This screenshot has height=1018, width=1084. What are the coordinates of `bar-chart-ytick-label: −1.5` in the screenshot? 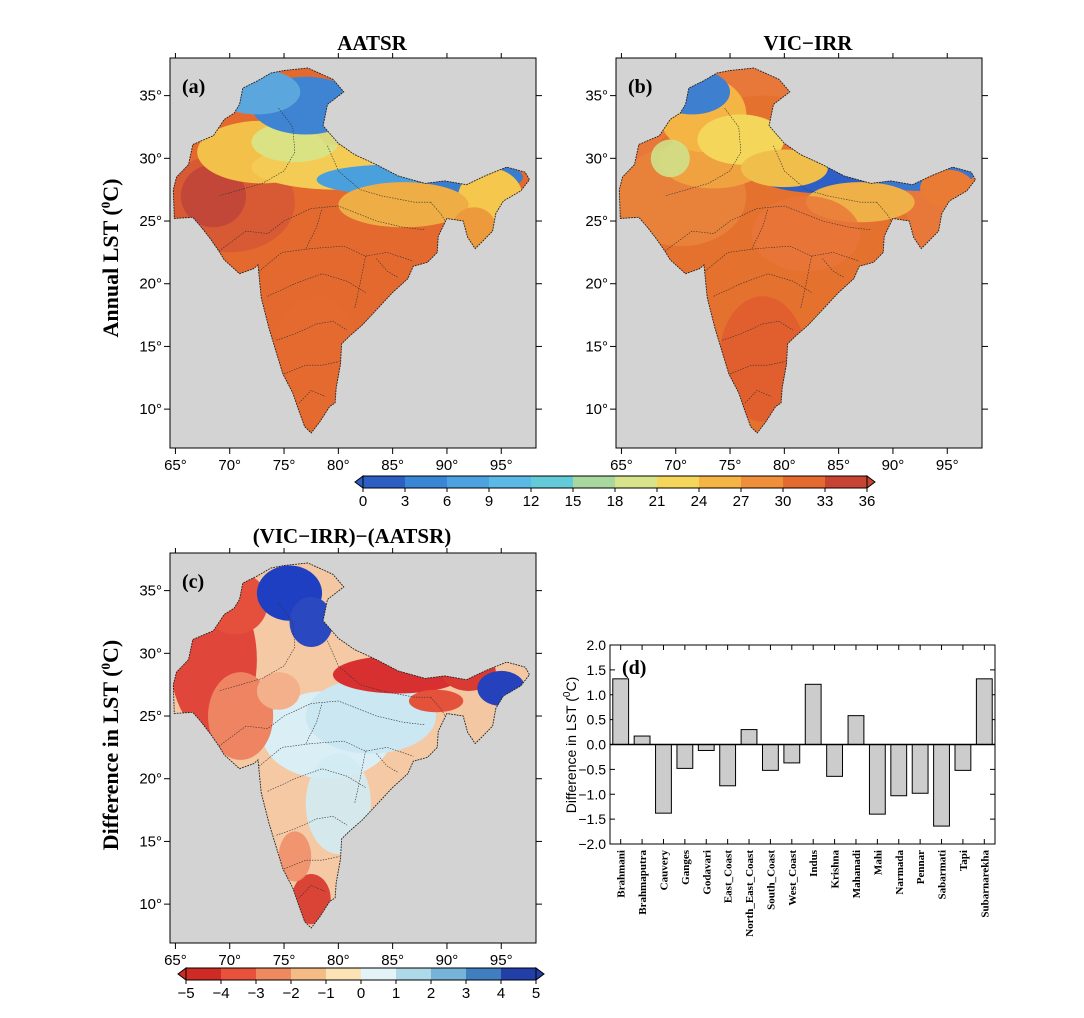 It's located at (592, 819).